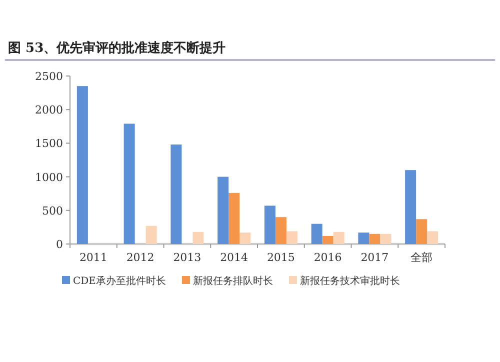 The height and width of the screenshot is (362, 500). Describe the element at coordinates (59, 244) in the screenshot. I see `y-tick-label: 0` at that location.